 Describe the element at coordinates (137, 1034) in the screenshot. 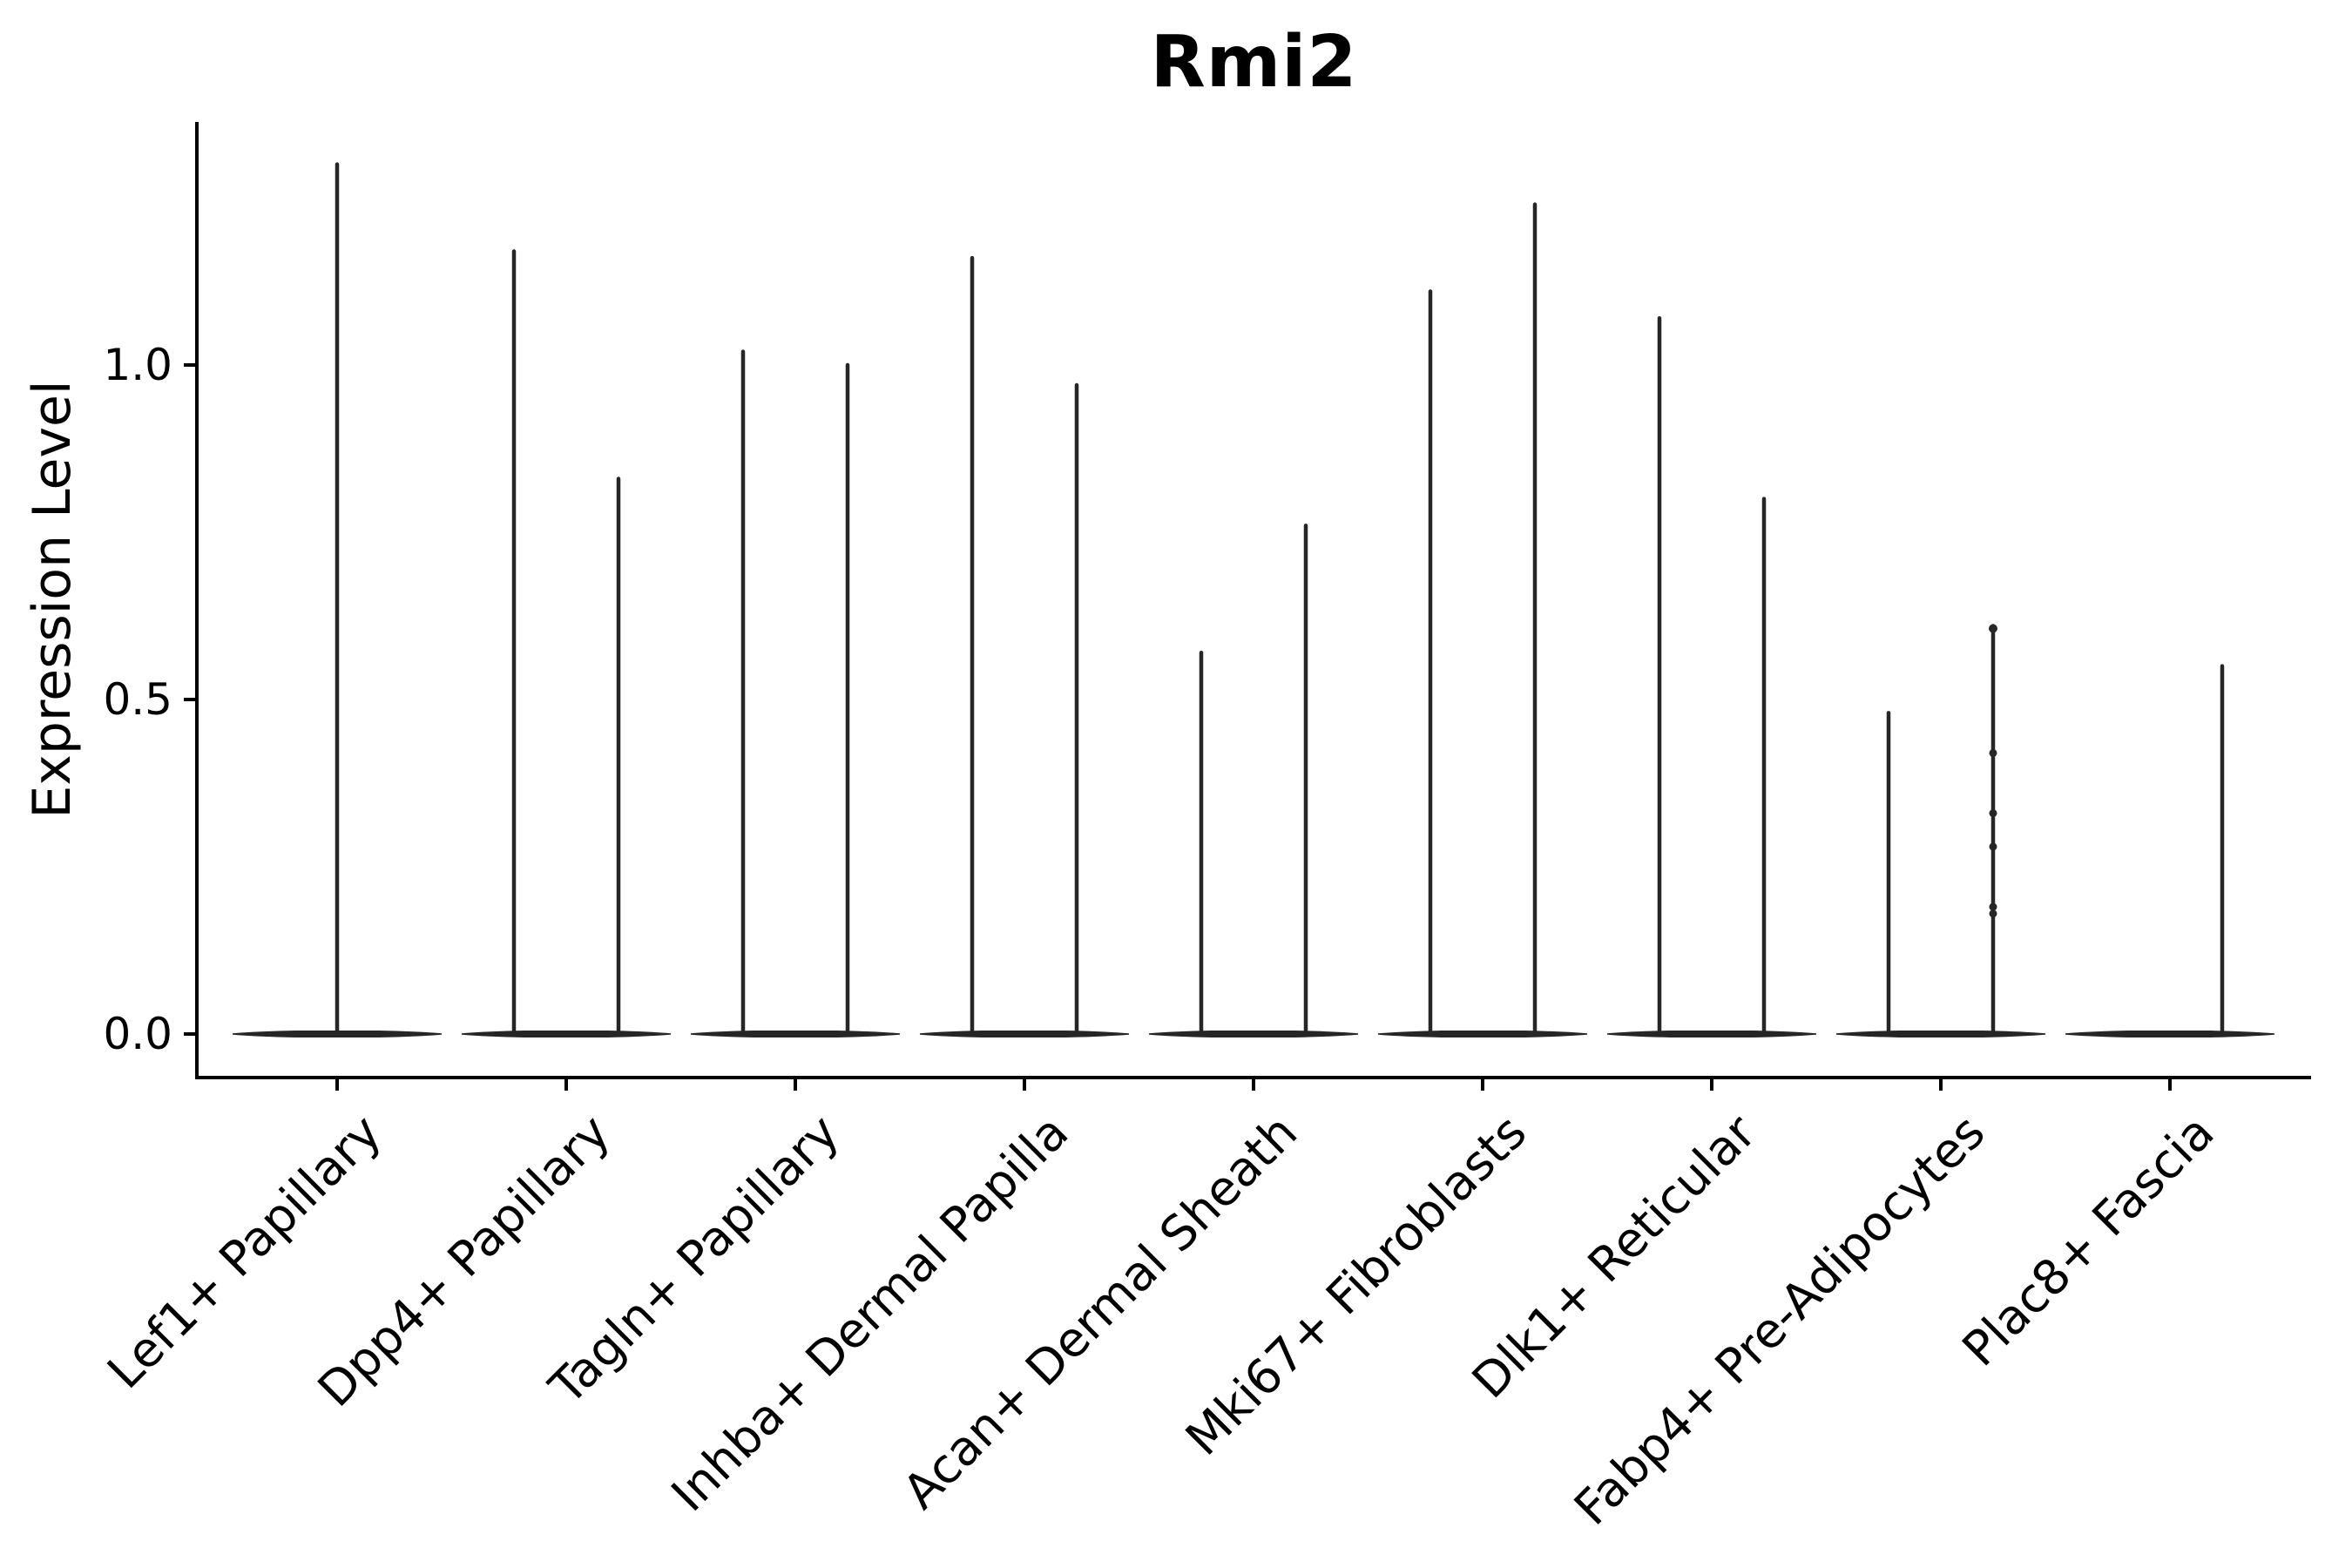

I see `y-tick-label: 0.0` at that location.